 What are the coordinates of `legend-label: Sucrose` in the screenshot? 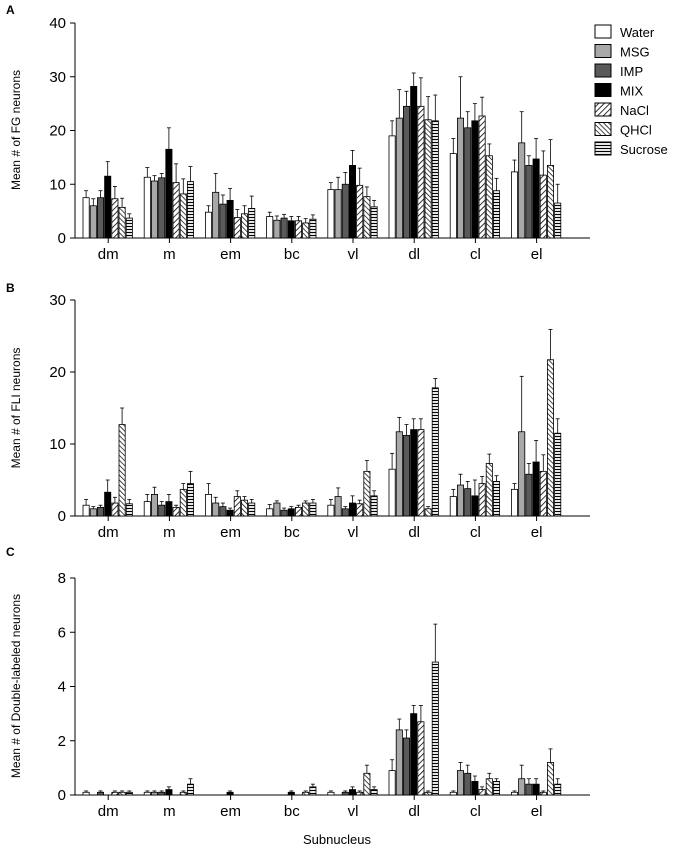 It's located at (644, 149).